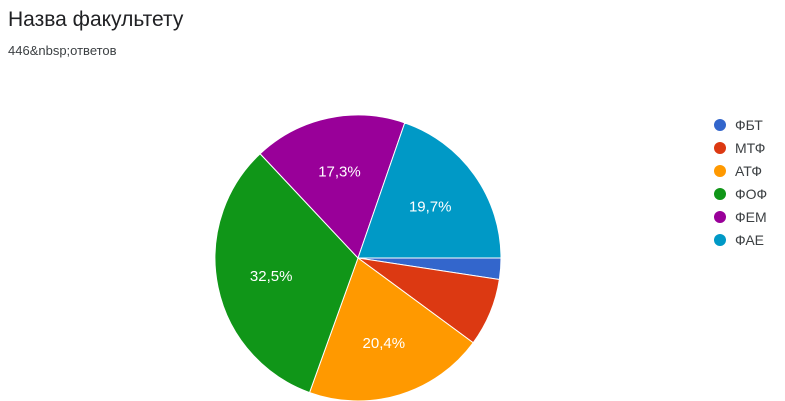  Describe the element at coordinates (751, 193) in the screenshot. I see `legend-label: ФОФ` at that location.